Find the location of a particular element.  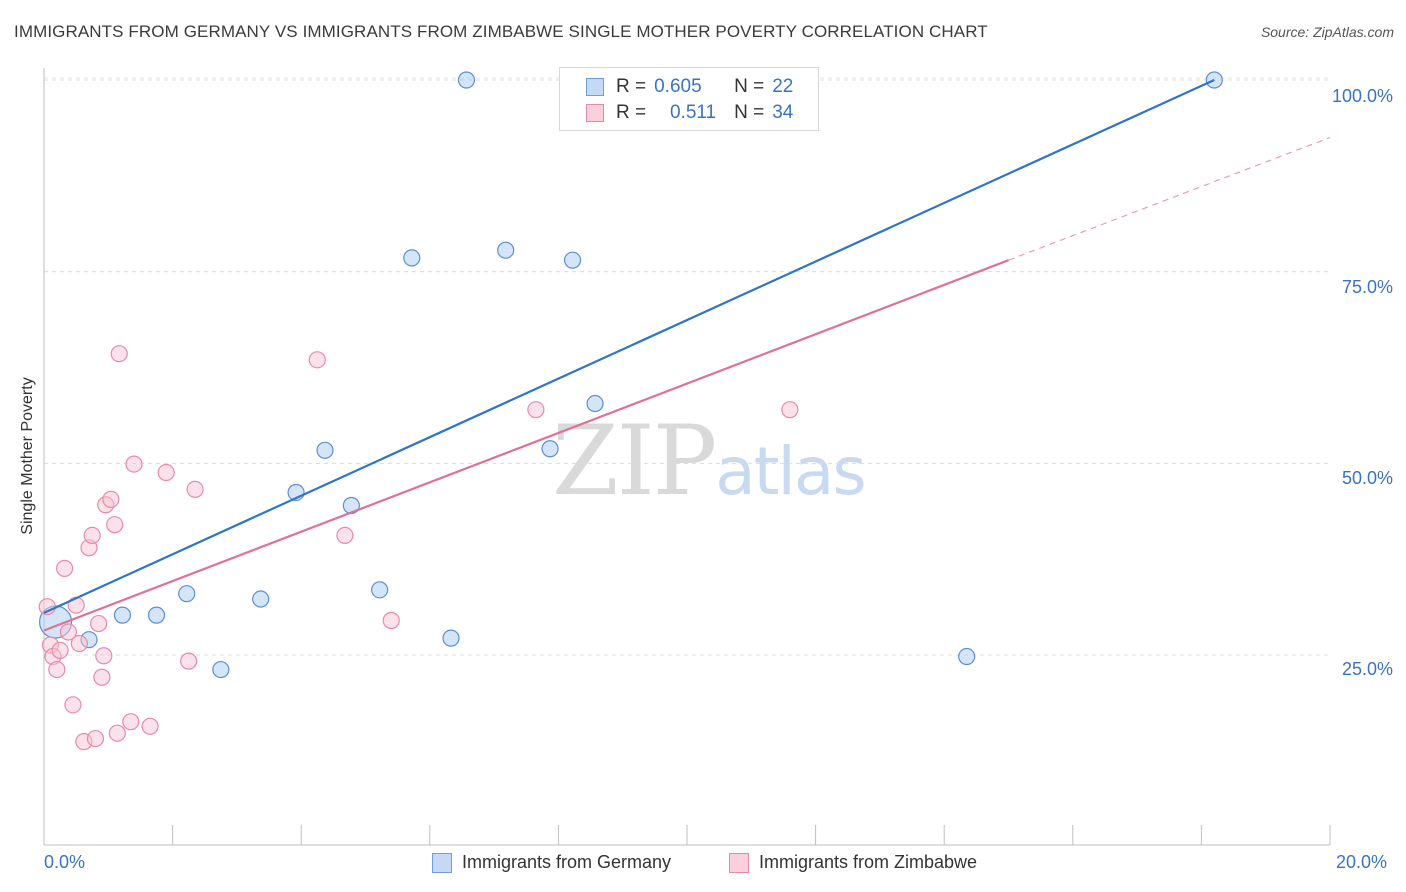

legend-r-value: 0.605 is located at coordinates (678, 86).